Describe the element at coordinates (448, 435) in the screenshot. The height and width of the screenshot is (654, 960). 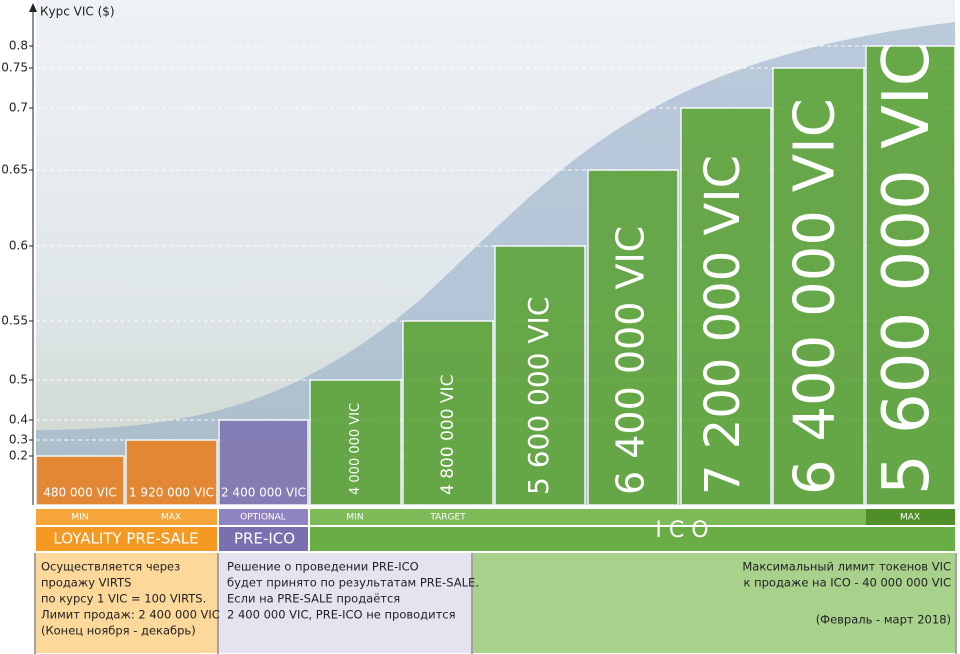
I see `bar-label: 4 800 000 VIC` at that location.